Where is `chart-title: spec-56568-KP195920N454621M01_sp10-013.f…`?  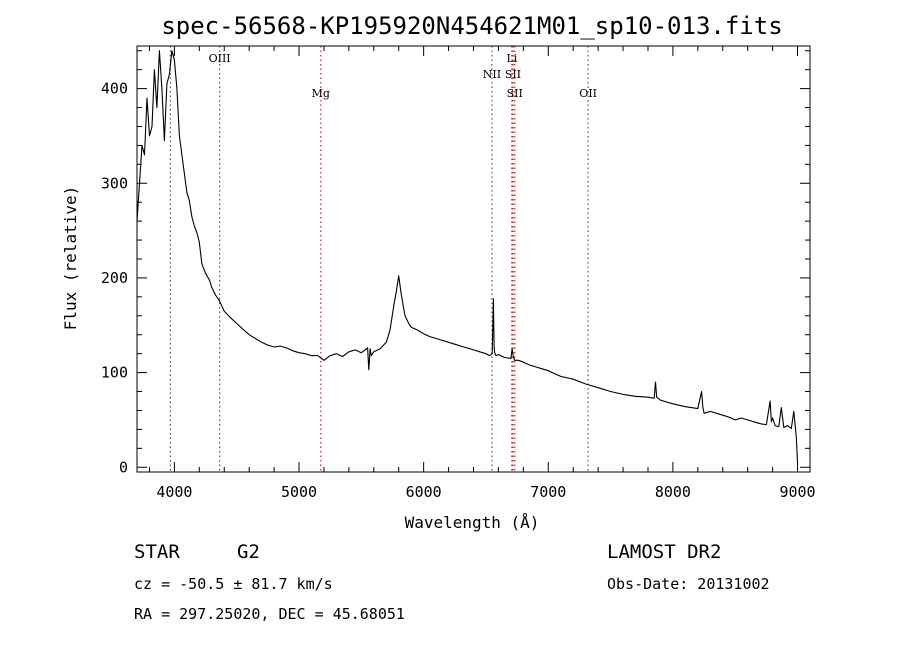
chart-title: spec-56568-KP195920N454621M01_sp10-013.f… is located at coordinates (471, 26).